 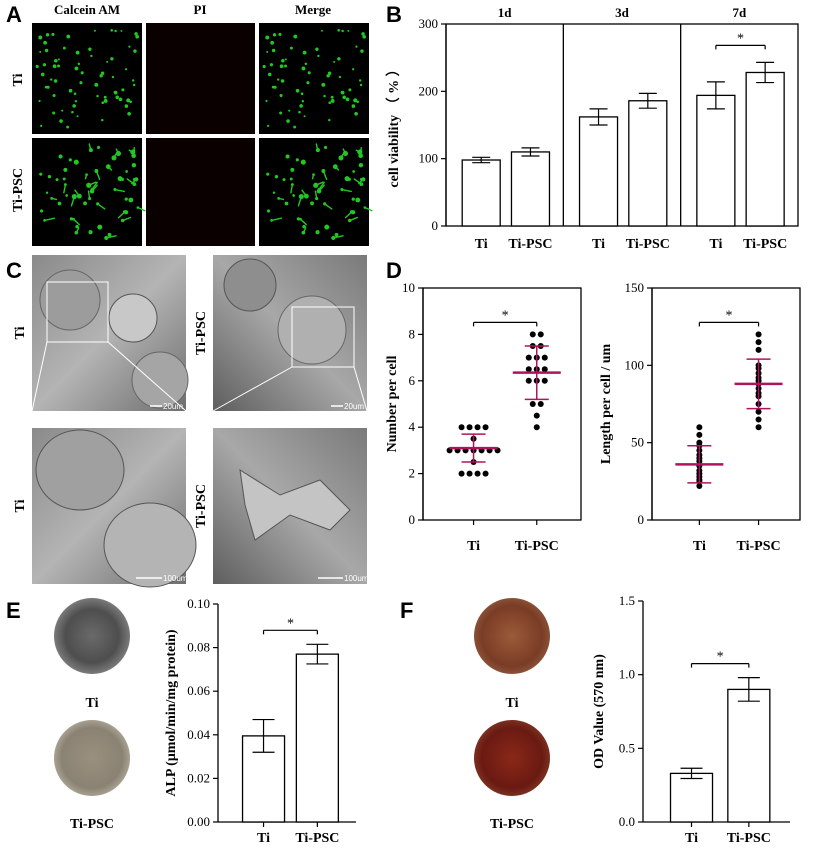 I want to click on panel-label-b: B, so click(x=394, y=14).